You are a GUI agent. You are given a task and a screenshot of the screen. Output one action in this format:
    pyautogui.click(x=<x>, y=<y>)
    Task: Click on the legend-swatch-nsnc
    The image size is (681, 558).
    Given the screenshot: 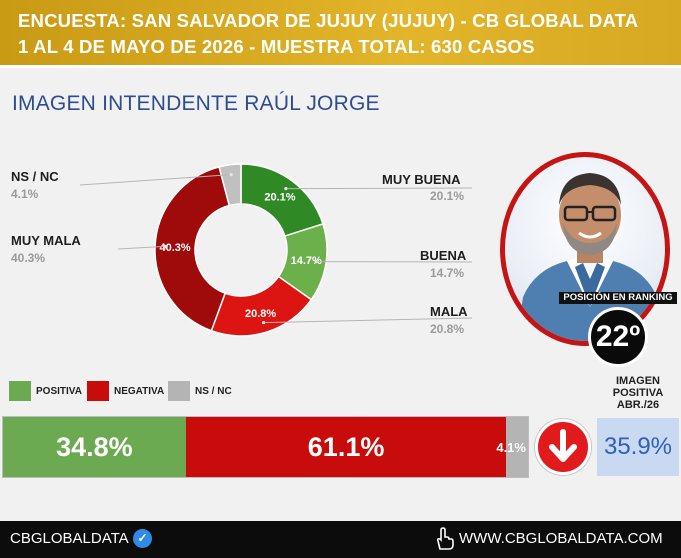 What is the action you would take?
    pyautogui.click(x=179, y=391)
    